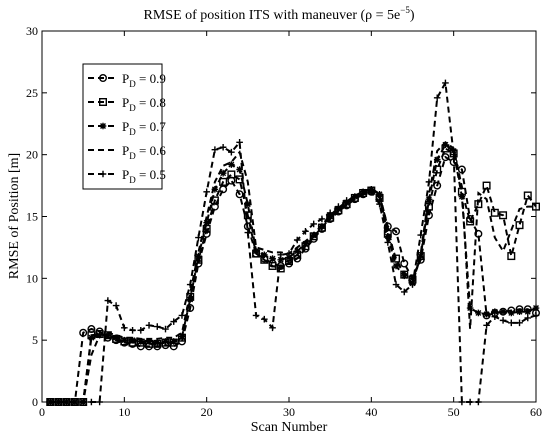 This screenshot has height=437, width=550. Describe the element at coordinates (289, 427) in the screenshot. I see `x-axis-label: Scan Number` at that location.